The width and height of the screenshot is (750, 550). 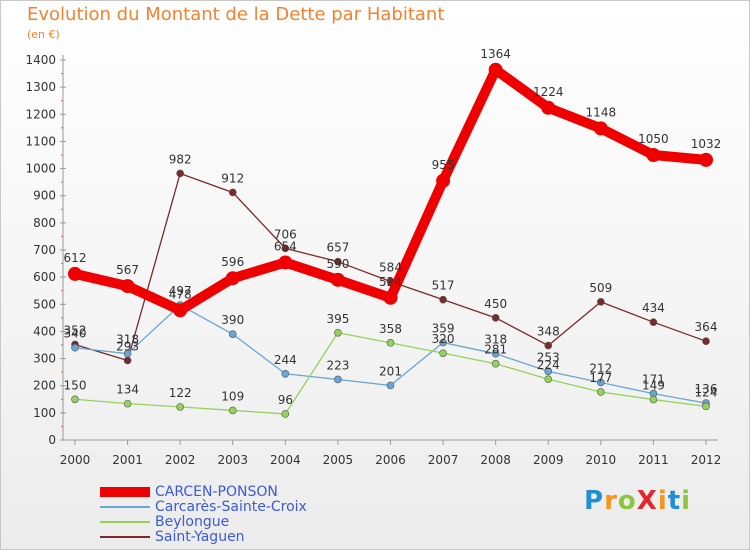 I want to click on data-label: 212, so click(x=600, y=368).